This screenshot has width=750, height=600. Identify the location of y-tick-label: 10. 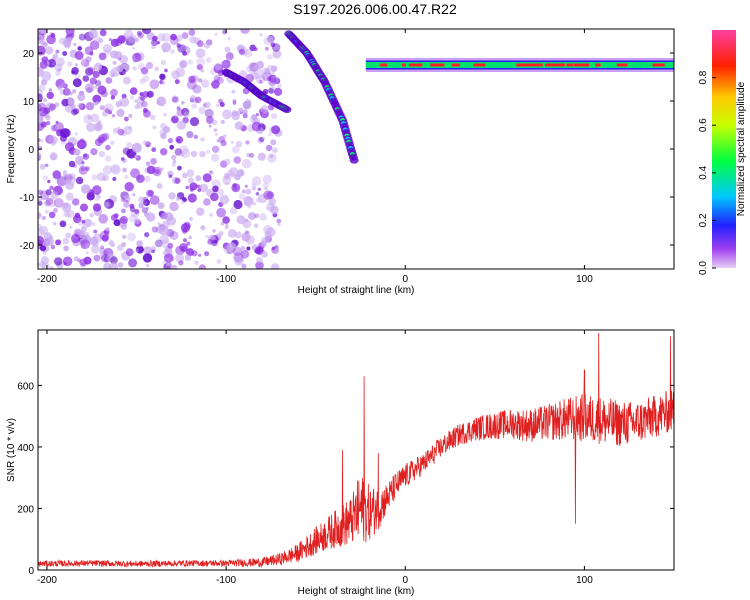
(29, 102).